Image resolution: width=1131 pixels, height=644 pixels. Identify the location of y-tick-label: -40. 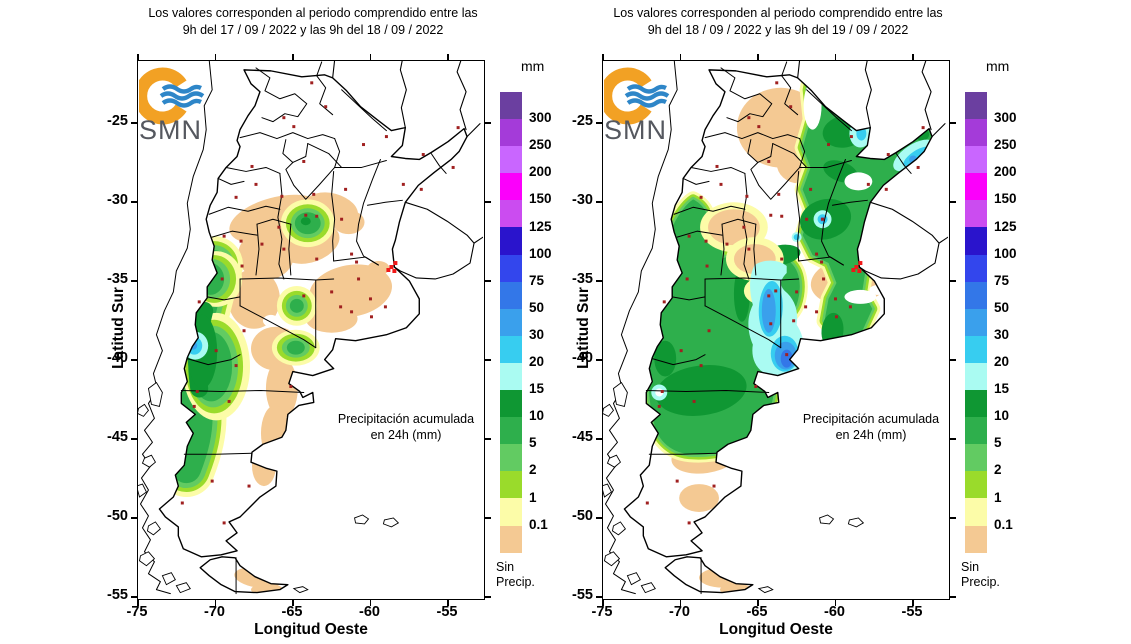
(117, 358).